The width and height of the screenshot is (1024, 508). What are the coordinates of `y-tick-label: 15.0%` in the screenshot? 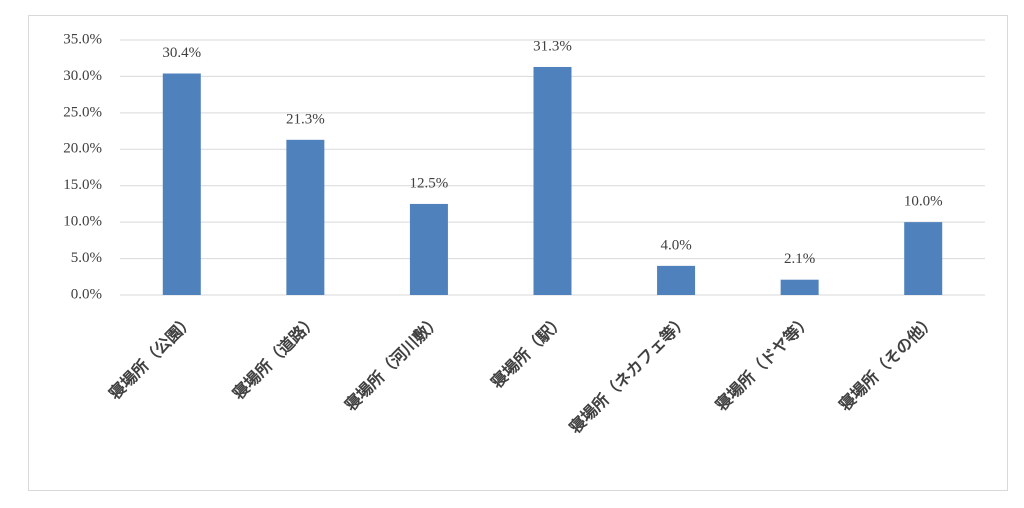 It's located at (82, 185).